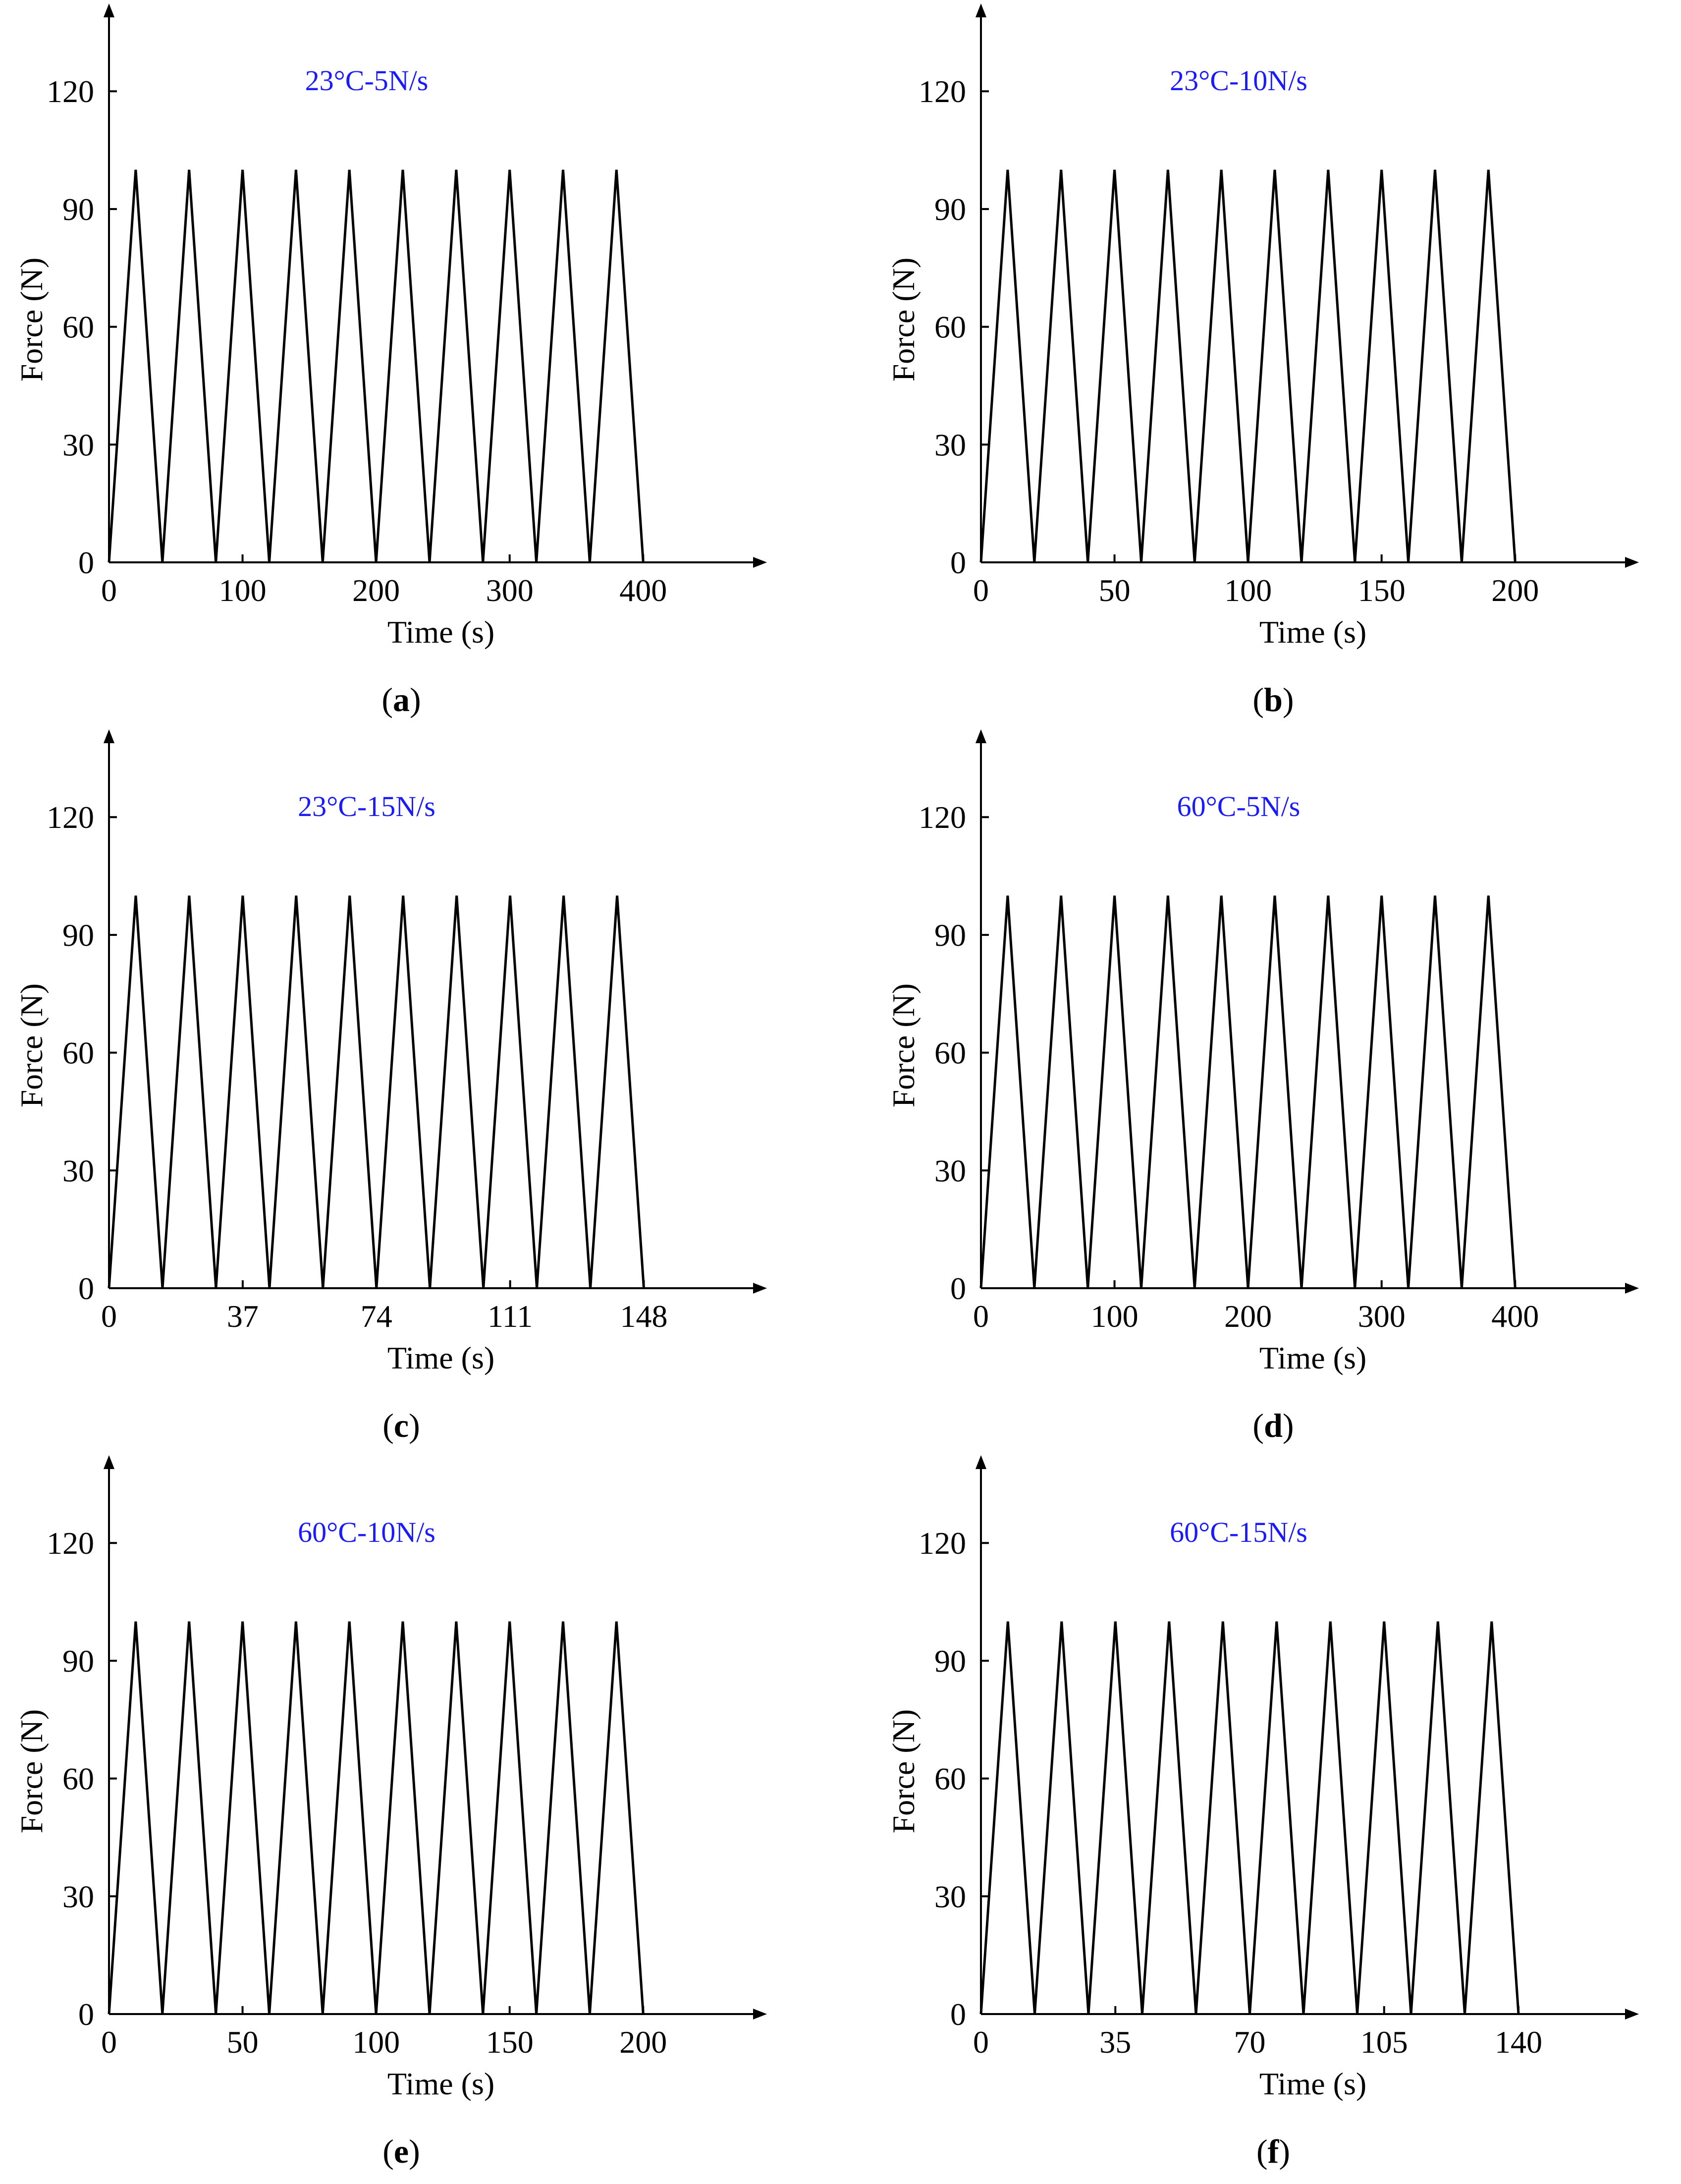  What do you see at coordinates (510, 2042) in the screenshot?
I see `x-tick-label: 150` at bounding box center [510, 2042].